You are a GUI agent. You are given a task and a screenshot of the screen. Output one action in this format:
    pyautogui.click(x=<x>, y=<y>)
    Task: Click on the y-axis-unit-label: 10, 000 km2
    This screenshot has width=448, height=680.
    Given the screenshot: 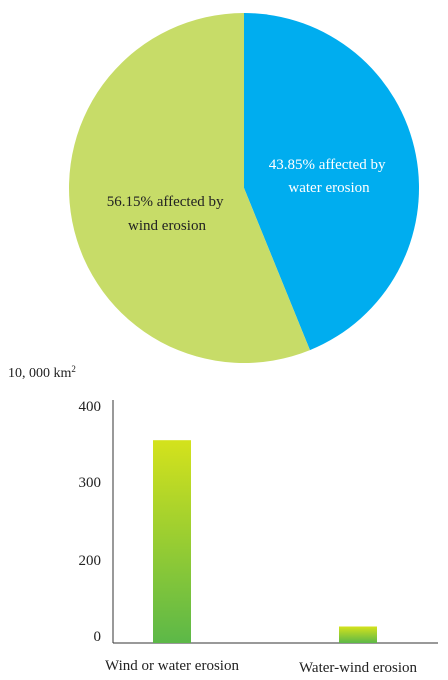 What is the action you would take?
    pyautogui.click(x=42, y=372)
    